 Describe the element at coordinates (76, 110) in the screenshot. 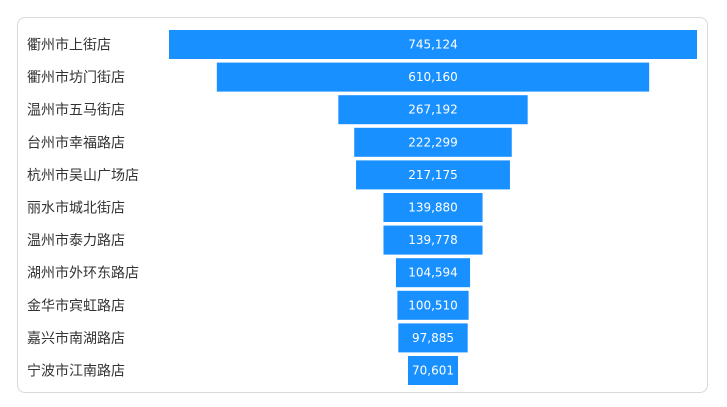

I see `category-label: 温州市五马街店` at that location.